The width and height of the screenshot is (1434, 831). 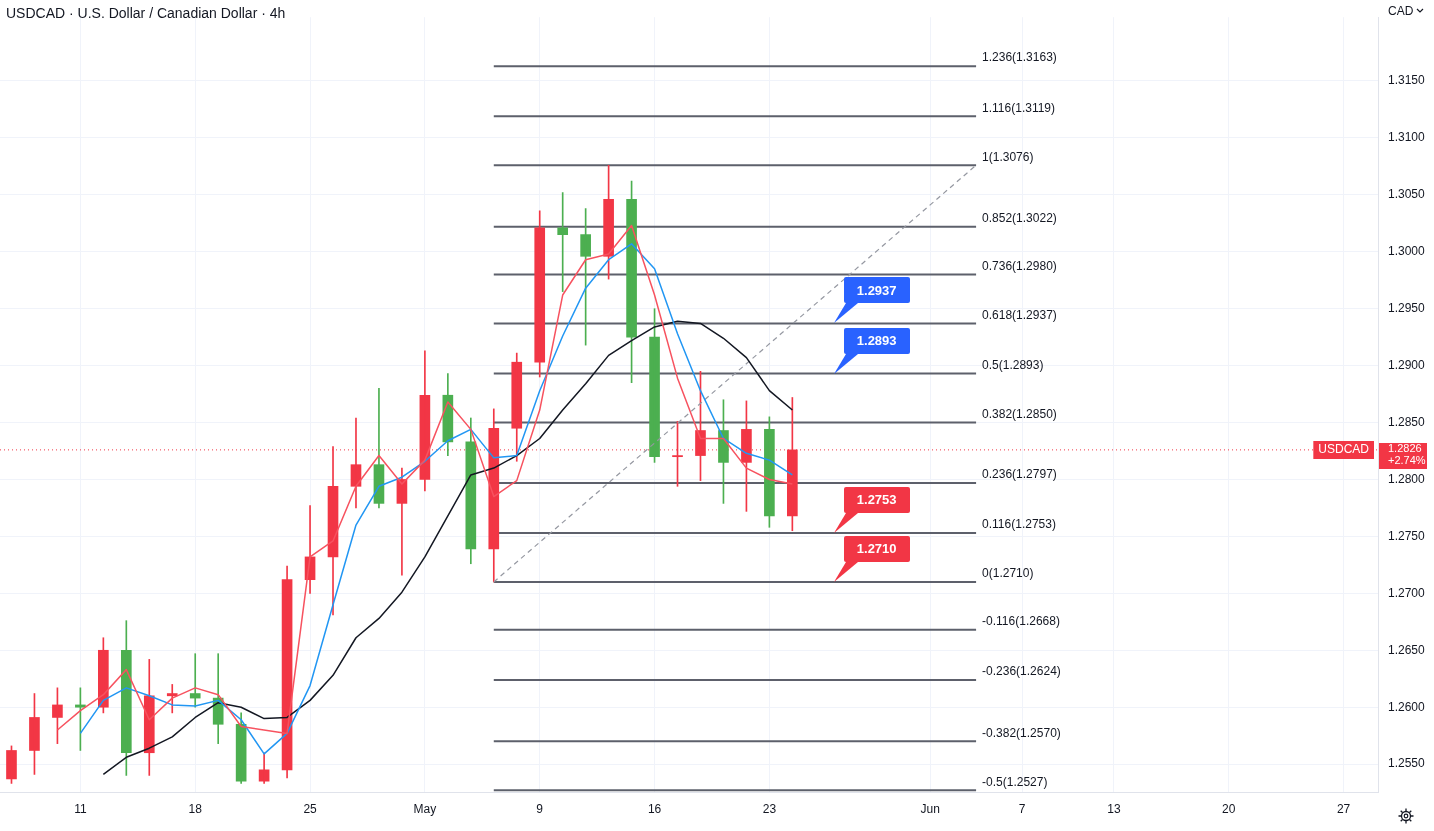 I want to click on annotation: 1.2893, so click(x=876, y=340).